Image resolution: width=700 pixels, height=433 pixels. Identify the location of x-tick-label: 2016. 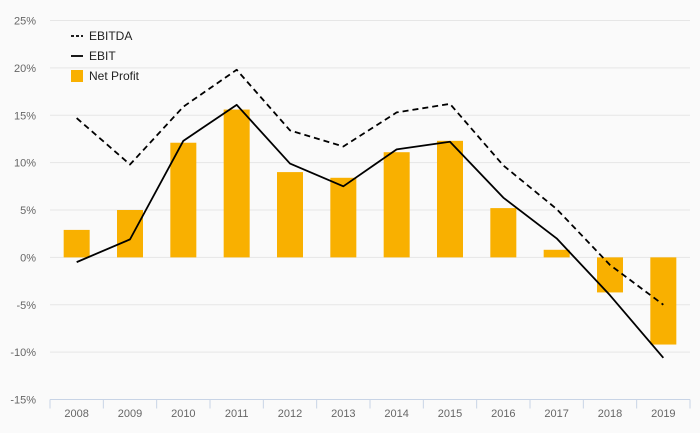
(503, 414).